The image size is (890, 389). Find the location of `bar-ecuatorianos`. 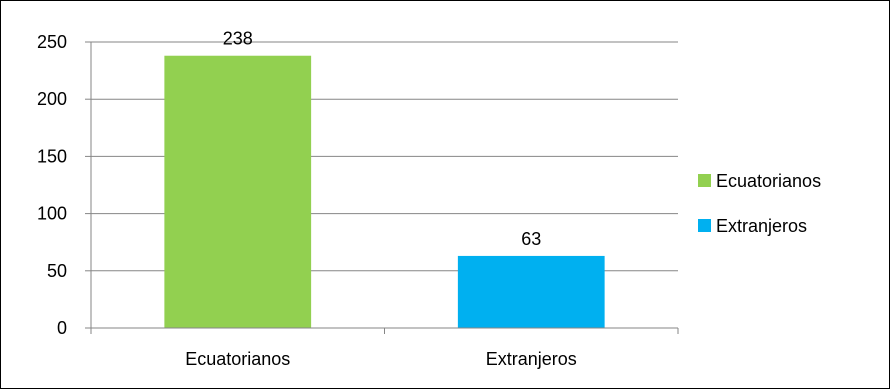

bar-ecuatorianos is located at coordinates (238, 192).